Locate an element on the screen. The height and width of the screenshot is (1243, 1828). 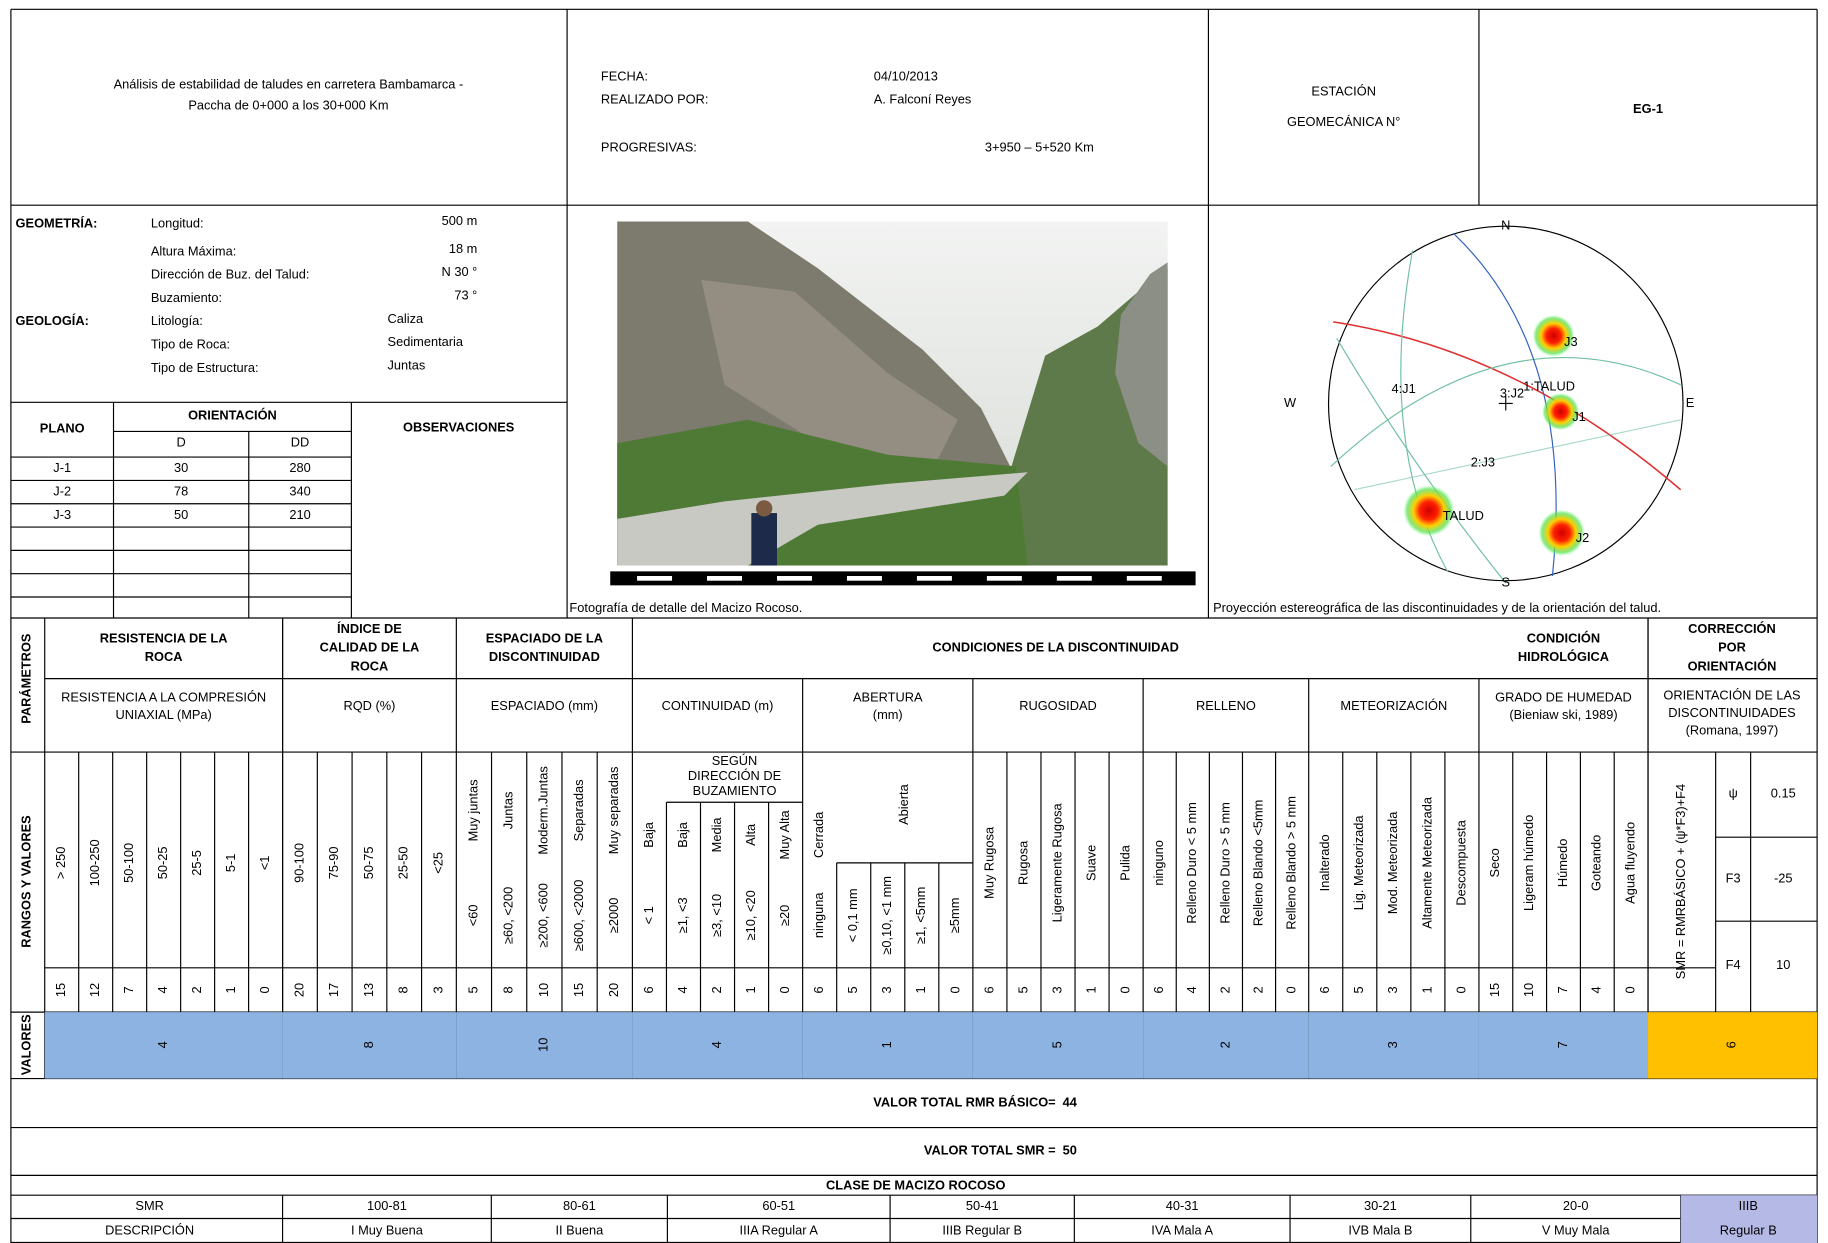
range-value: ≥60, <200 is located at coordinates (508, 915).